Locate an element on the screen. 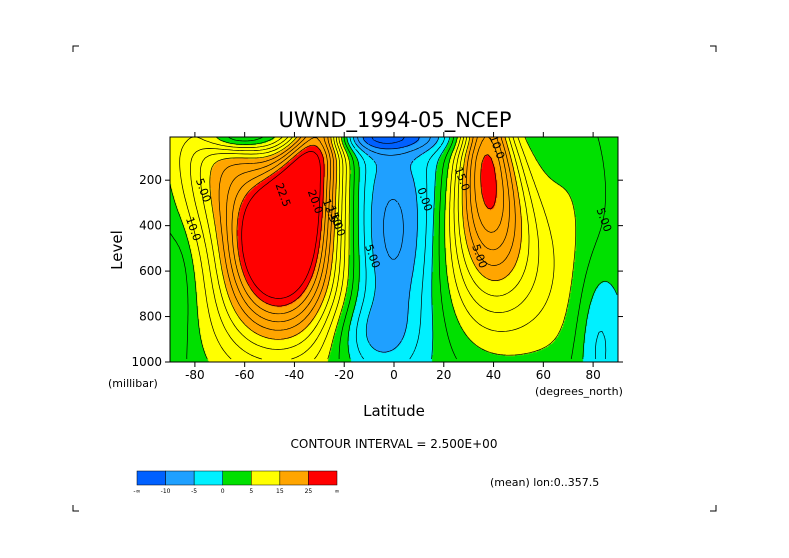  x-tick-label: -40 is located at coordinates (295, 375).